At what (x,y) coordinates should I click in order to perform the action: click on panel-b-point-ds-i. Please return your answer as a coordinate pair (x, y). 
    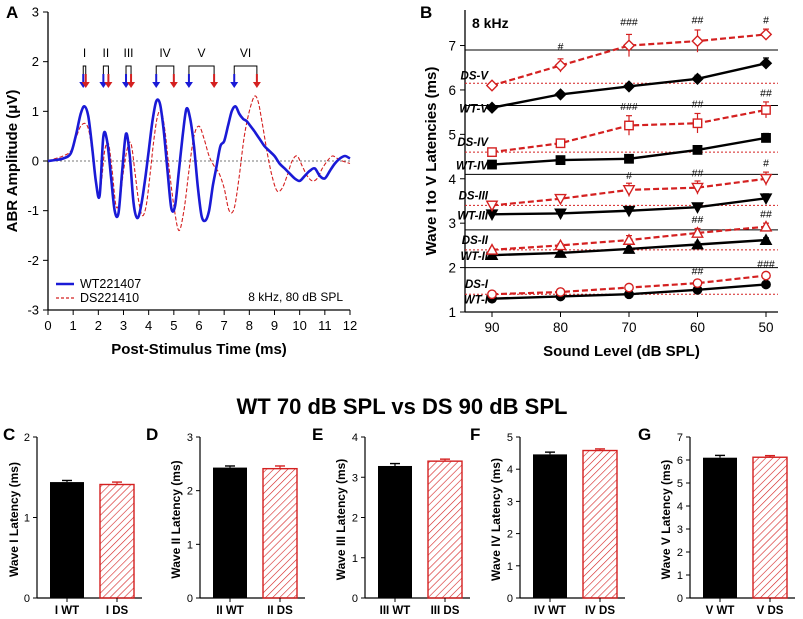
    Looking at the image, I should click on (560, 292).